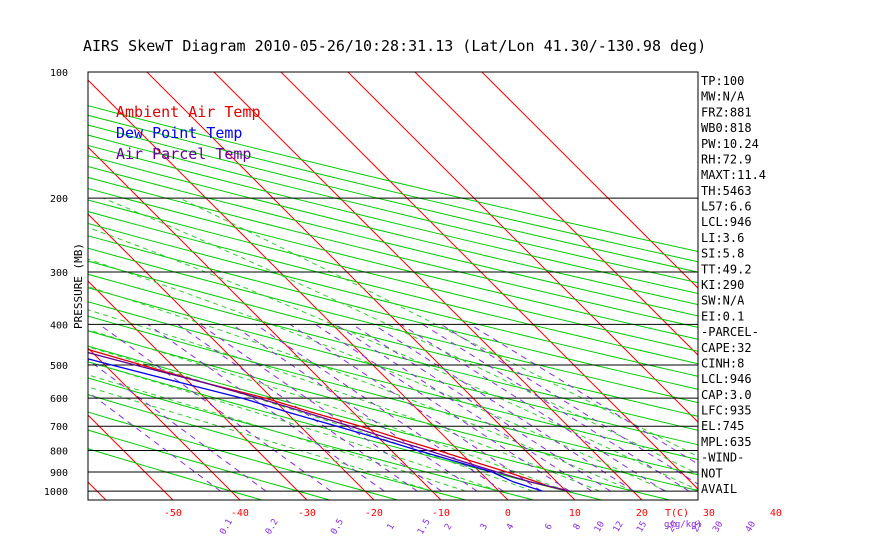 The height and width of the screenshot is (560, 870). What do you see at coordinates (726, 191) in the screenshot?
I see `index-item: TH:5463` at bounding box center [726, 191].